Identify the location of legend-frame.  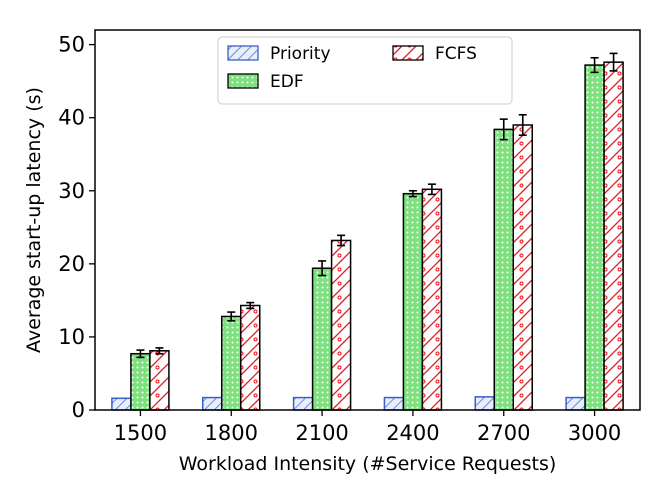
(365, 70).